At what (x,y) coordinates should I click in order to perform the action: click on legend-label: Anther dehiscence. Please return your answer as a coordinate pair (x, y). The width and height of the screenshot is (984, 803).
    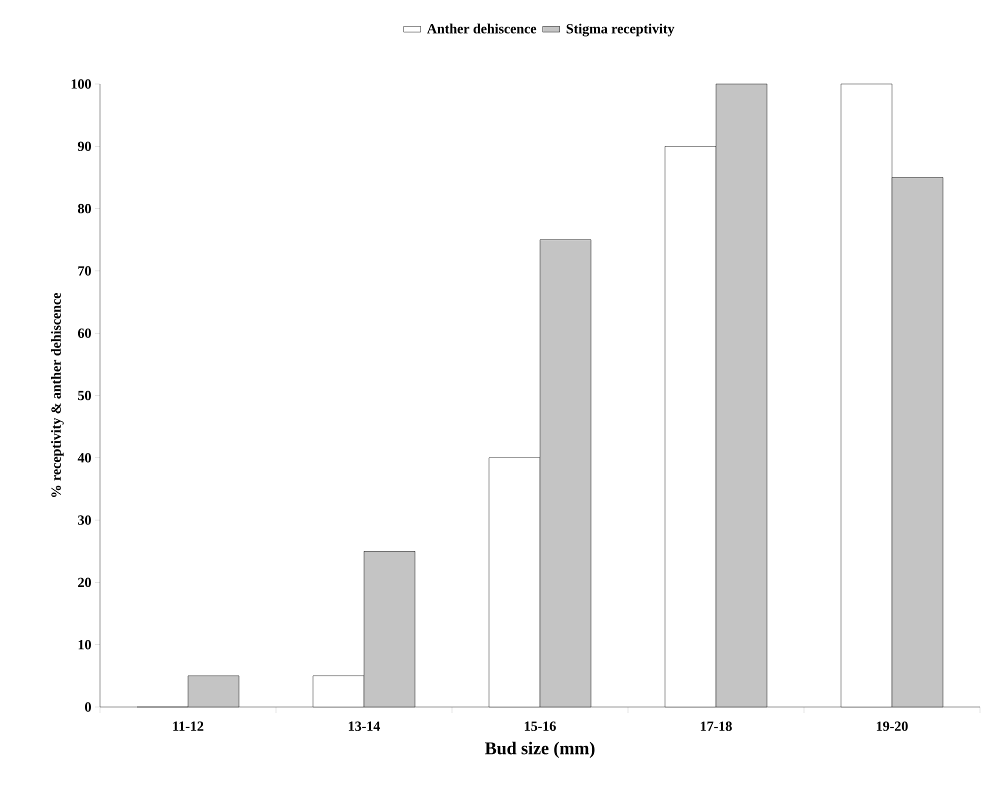
    Looking at the image, I should click on (481, 29).